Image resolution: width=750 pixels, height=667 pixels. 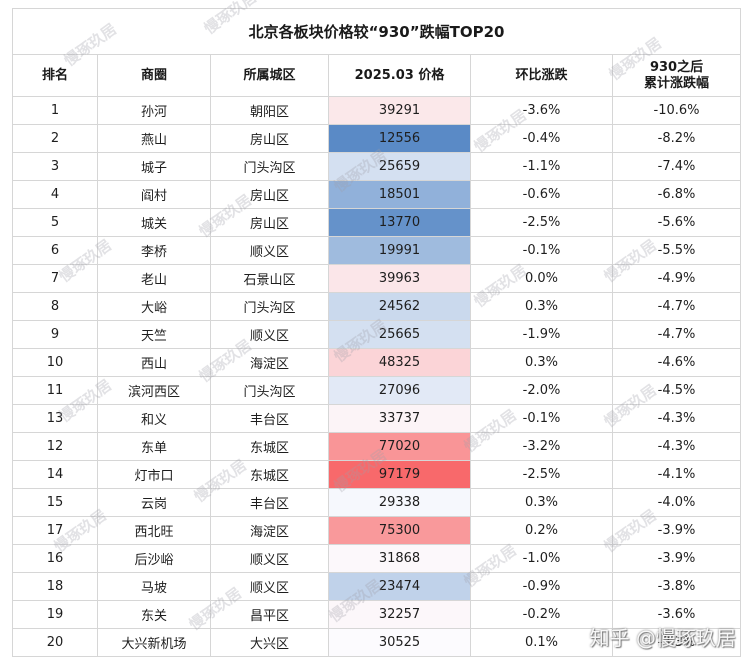 What do you see at coordinates (154, 446) in the screenshot?
I see `area-cell: 东单` at bounding box center [154, 446].